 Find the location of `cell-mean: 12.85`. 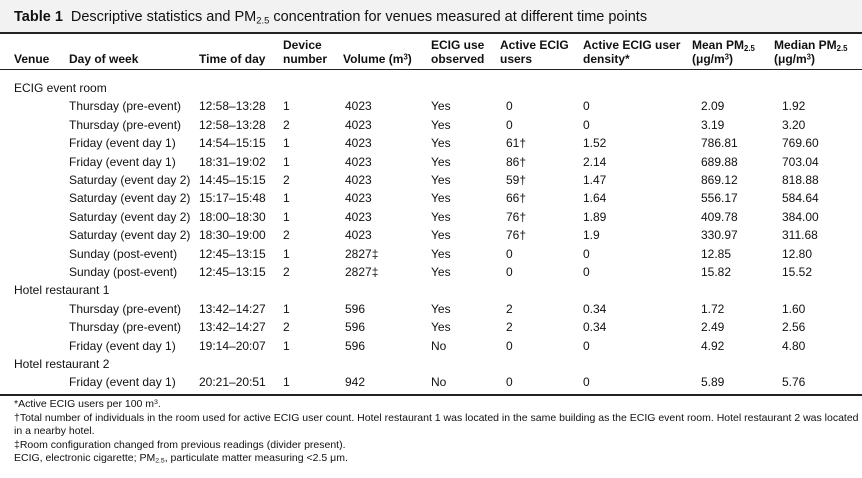

cell-mean: 12.85 is located at coordinates (716, 253).